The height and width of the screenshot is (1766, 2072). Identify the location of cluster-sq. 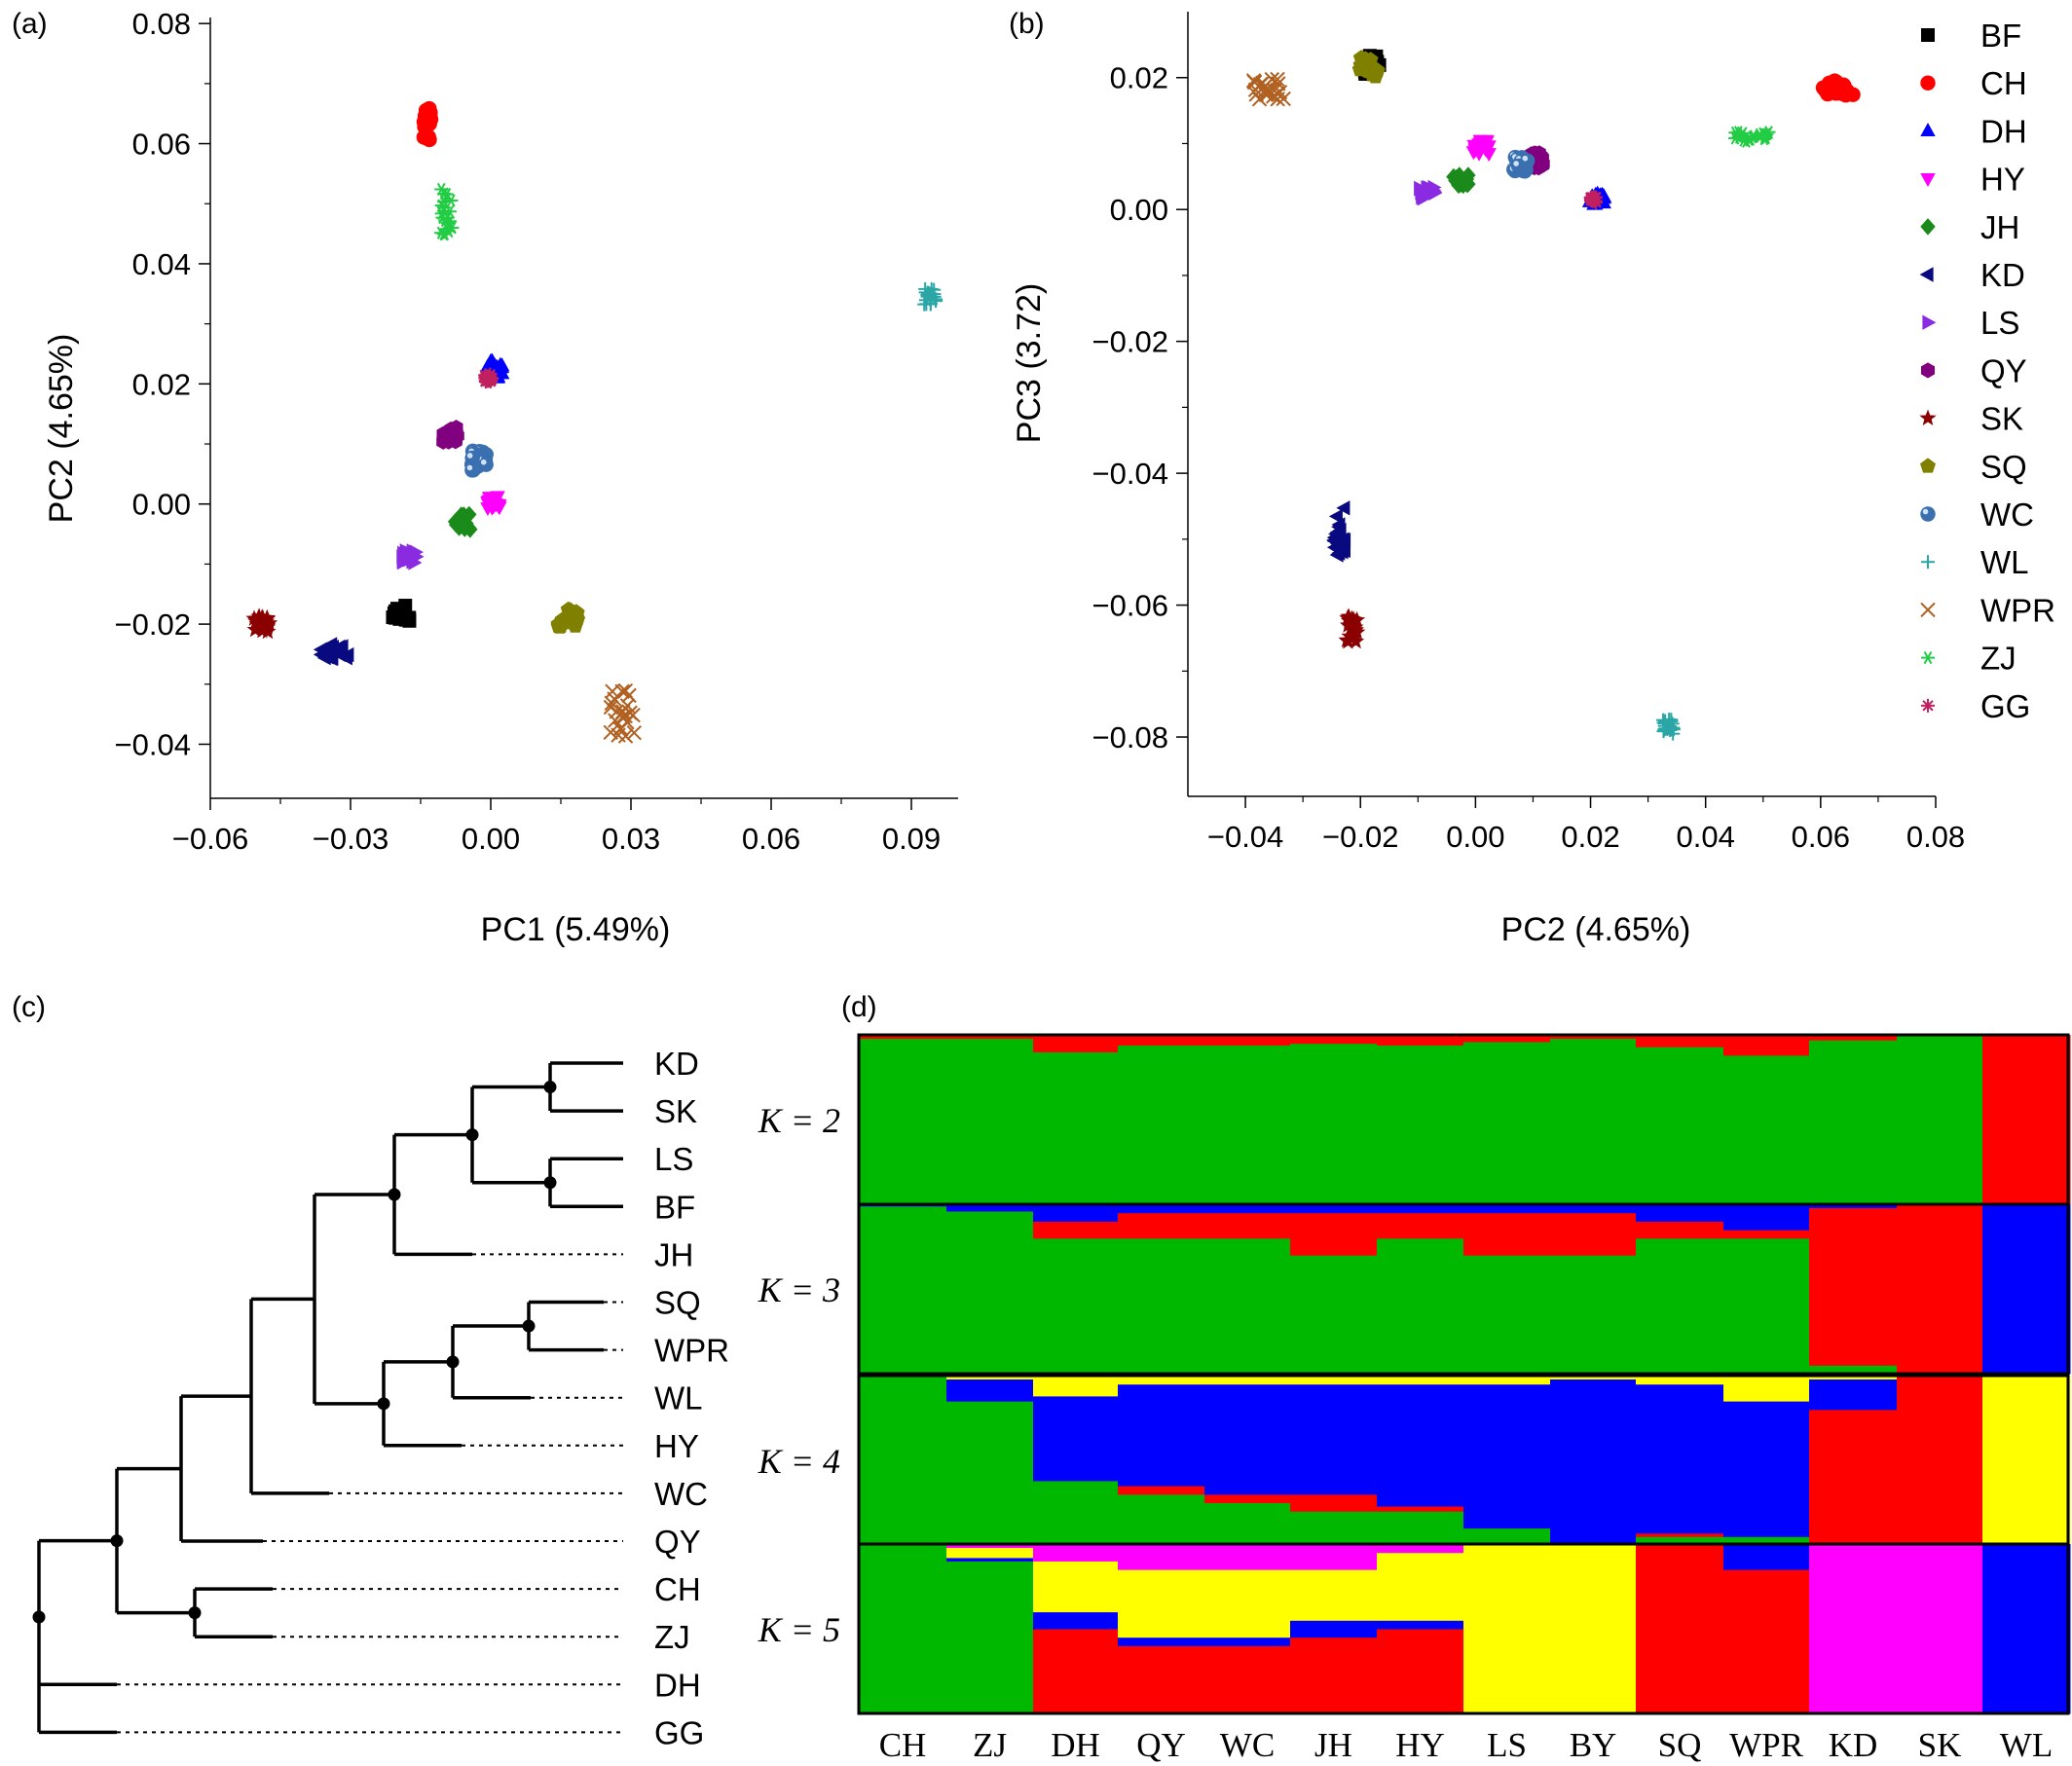
(568, 617).